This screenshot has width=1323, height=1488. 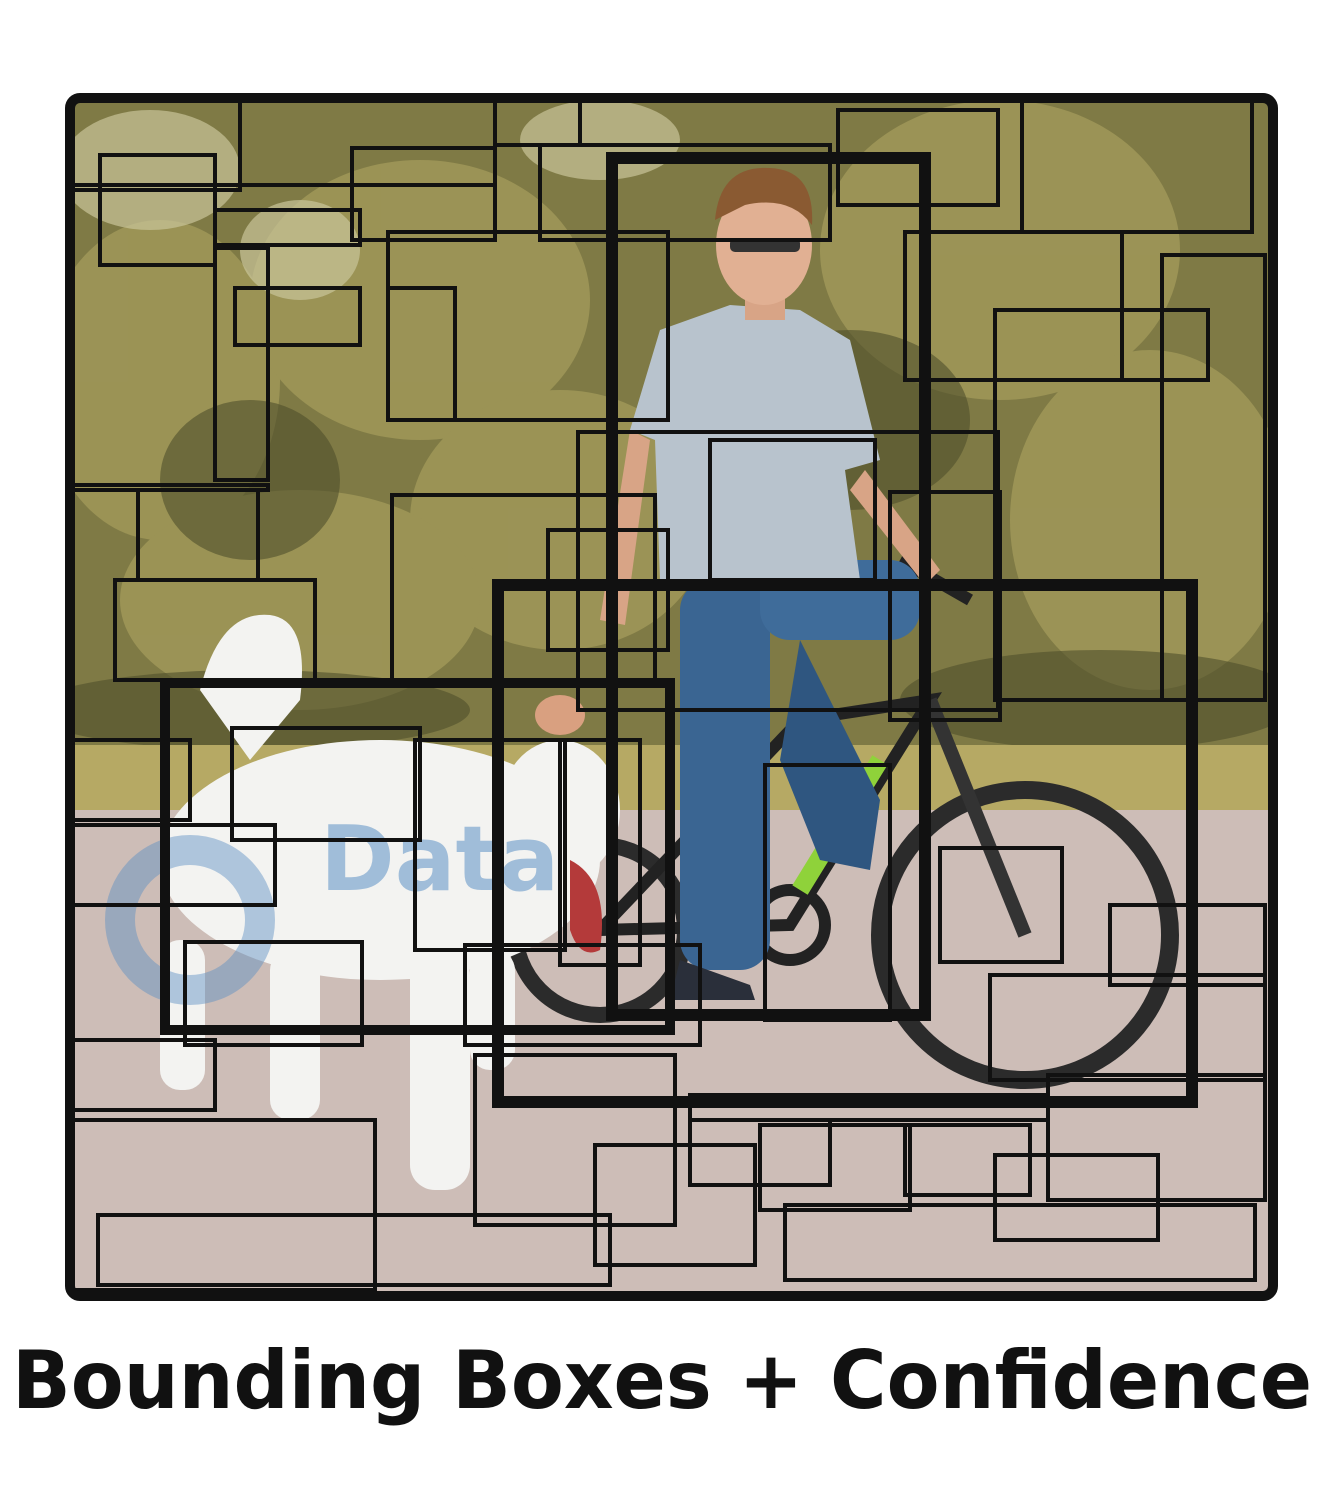 What do you see at coordinates (439, 859) in the screenshot?
I see `watermark: Data` at bounding box center [439, 859].